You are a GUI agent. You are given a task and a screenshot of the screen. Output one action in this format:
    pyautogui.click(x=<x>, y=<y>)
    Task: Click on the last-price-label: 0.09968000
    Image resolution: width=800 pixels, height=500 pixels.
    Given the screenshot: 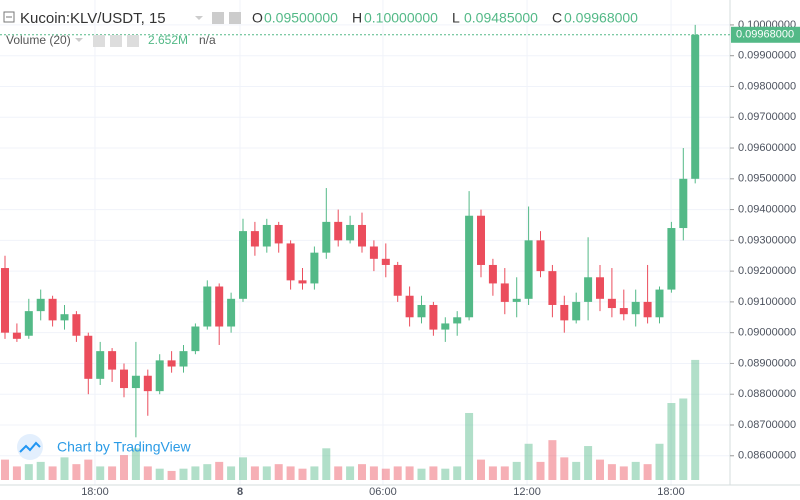 What is the action you would take?
    pyautogui.click(x=765, y=35)
    